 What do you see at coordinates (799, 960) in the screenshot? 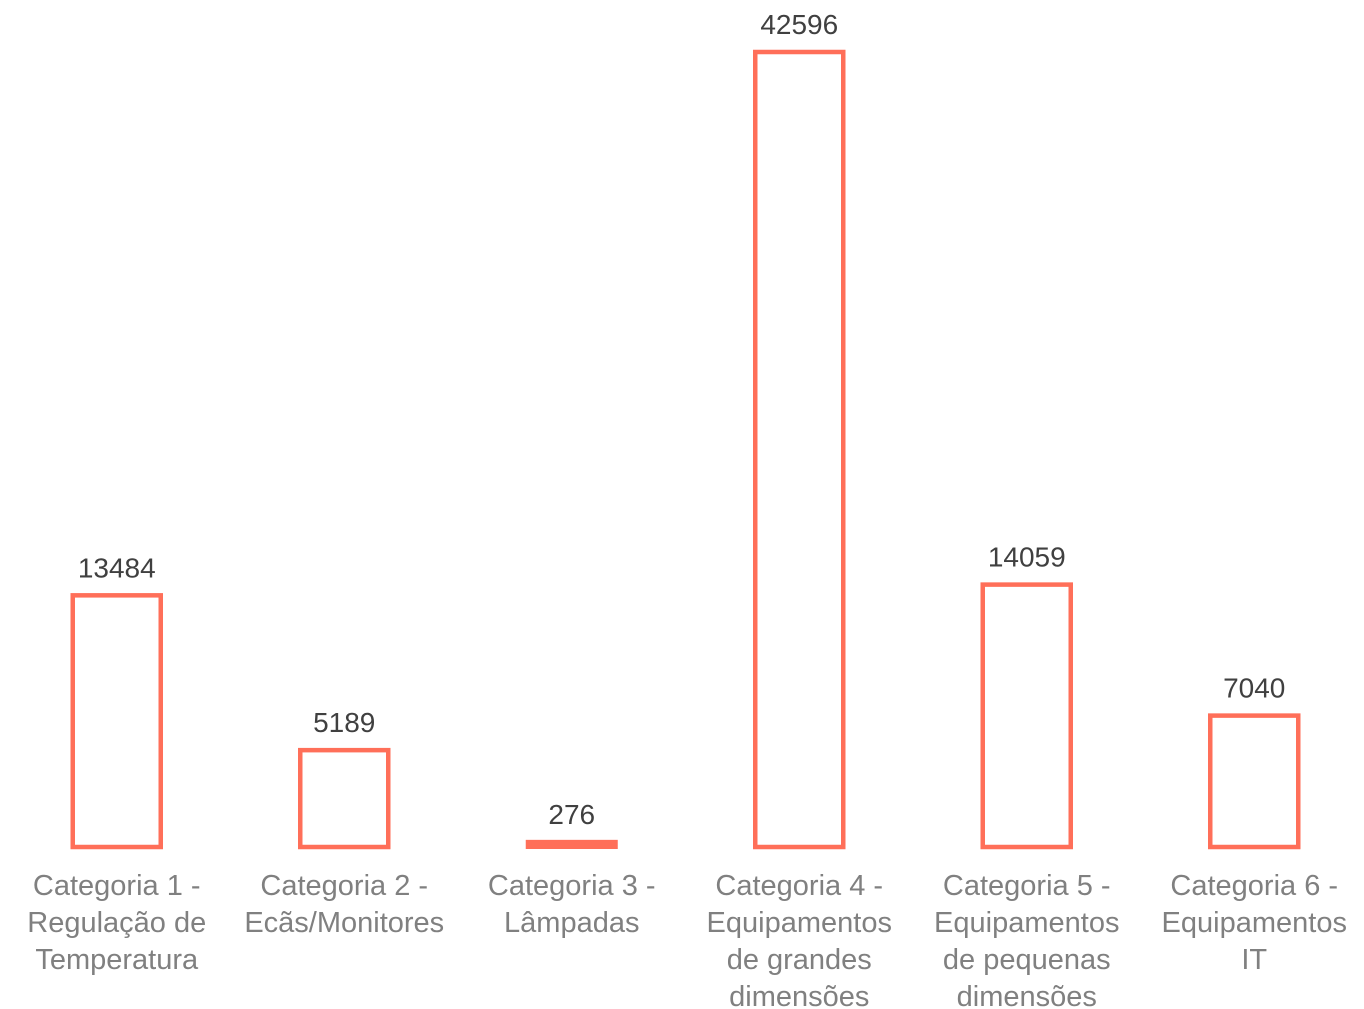
I see `category-label-line: de grandes` at bounding box center [799, 960].